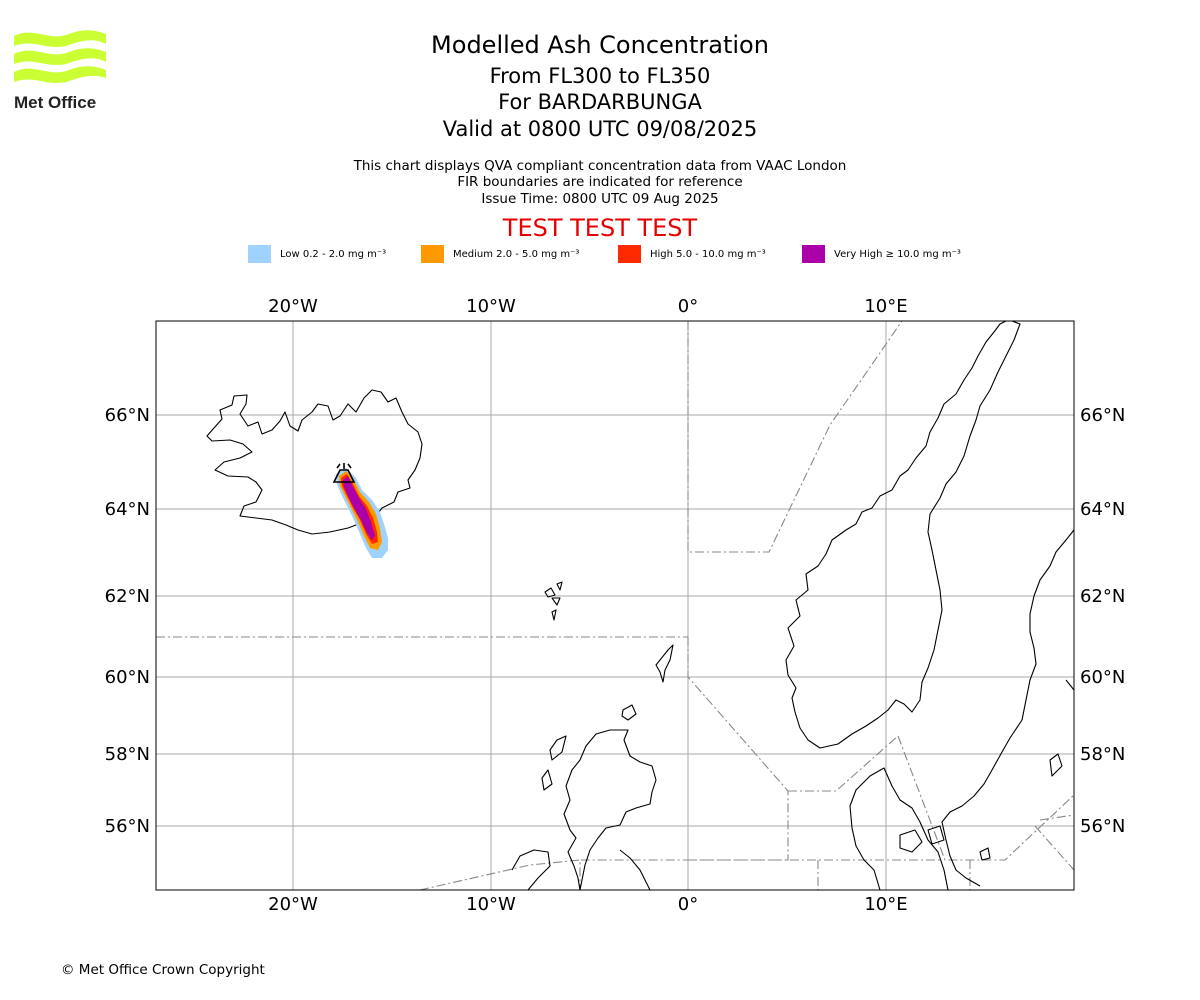  What do you see at coordinates (635, 869) in the screenshot?
I see `england-north` at bounding box center [635, 869].